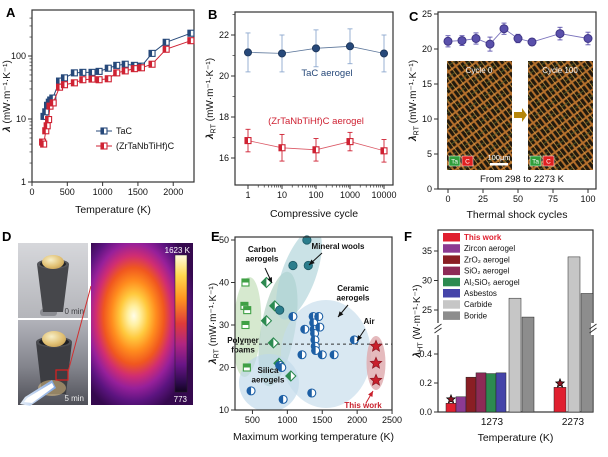 The image size is (608, 457). Describe the element at coordinates (481, 392) in the screenshot. I see `bars-sio₂-aerogel` at that location.